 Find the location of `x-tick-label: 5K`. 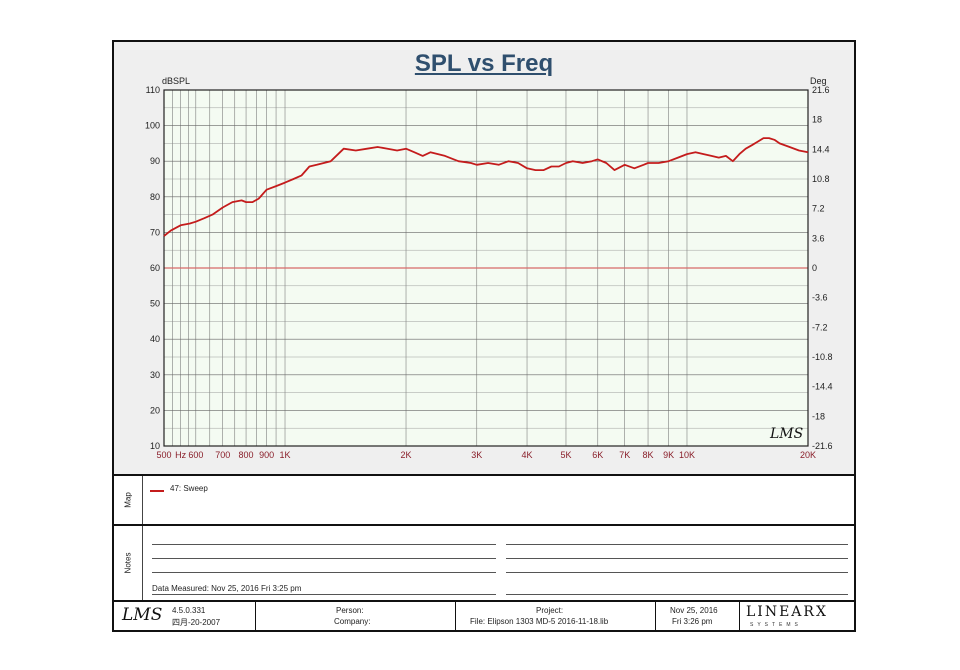

x-tick-label: 5K is located at coordinates (565, 455).